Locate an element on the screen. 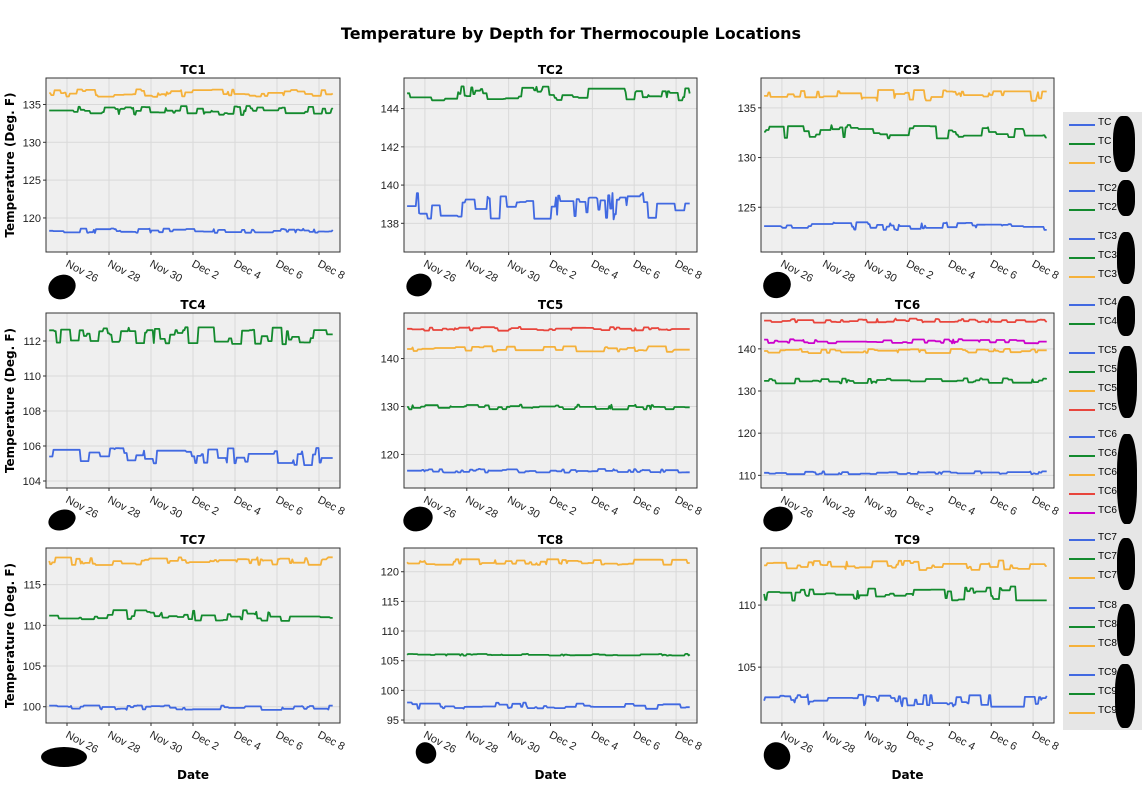 The width and height of the screenshot is (1142, 796). panel-title: TC8 is located at coordinates (550, 540).